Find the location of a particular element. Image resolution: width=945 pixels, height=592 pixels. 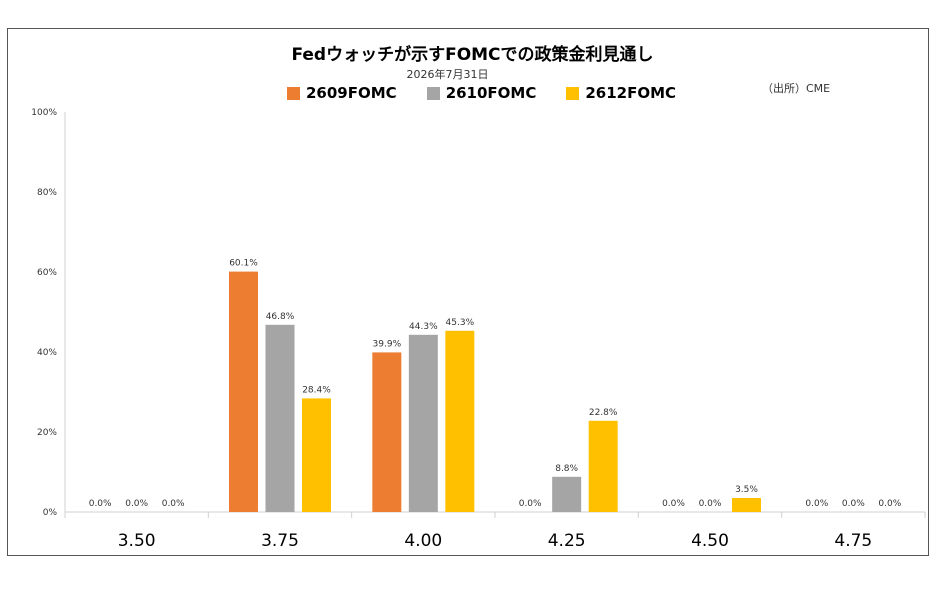

legend-label-series-0: 2609FOMC is located at coordinates (351, 93).